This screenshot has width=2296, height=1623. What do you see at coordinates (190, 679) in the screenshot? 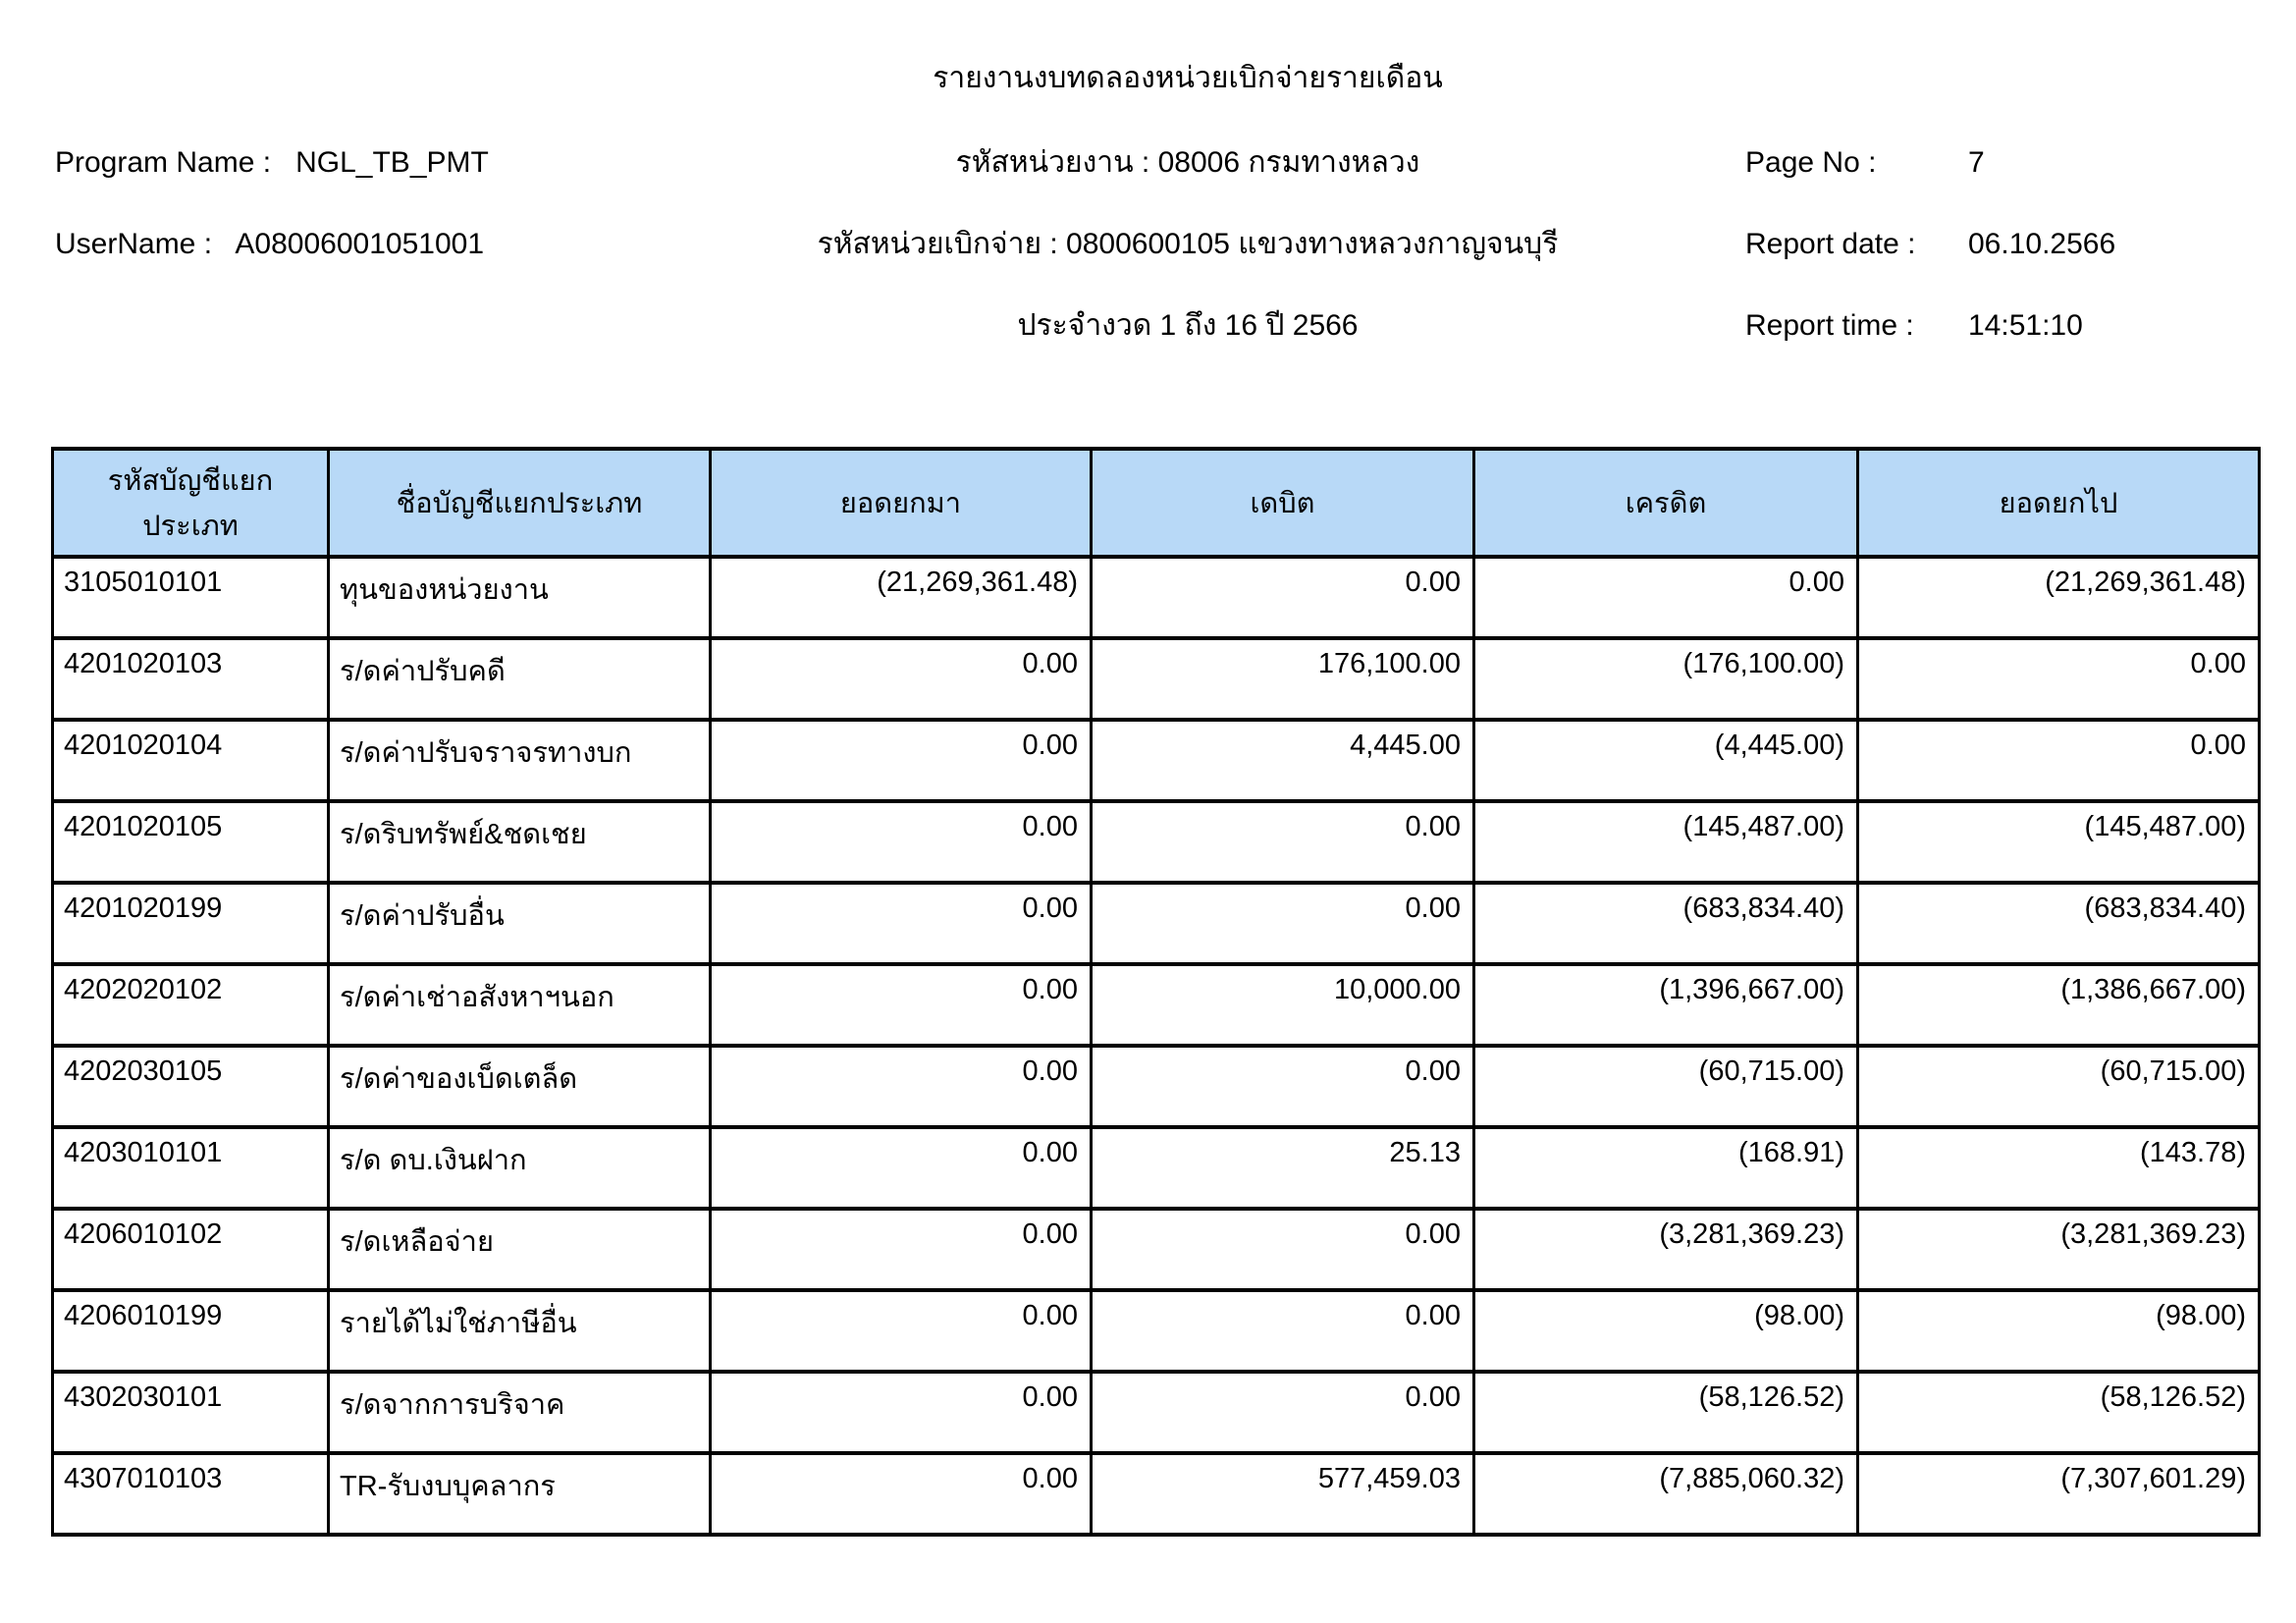
I see `account-code-cell: 4201020103` at bounding box center [190, 679].